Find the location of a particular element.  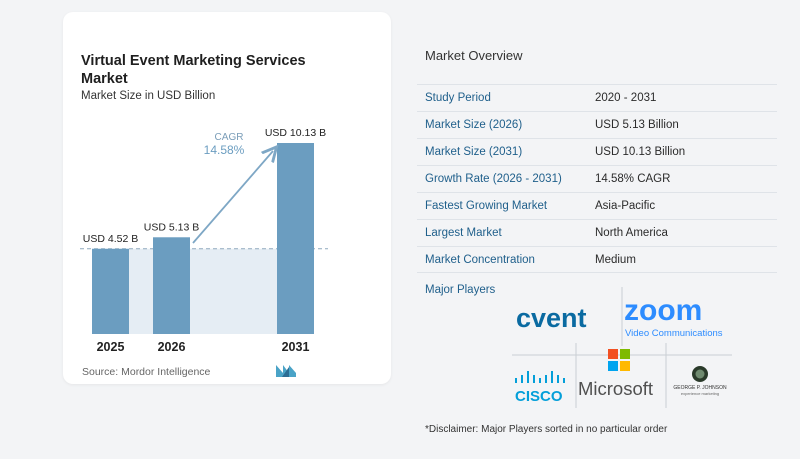

overview-title: Market Overview is located at coordinates (474, 55).